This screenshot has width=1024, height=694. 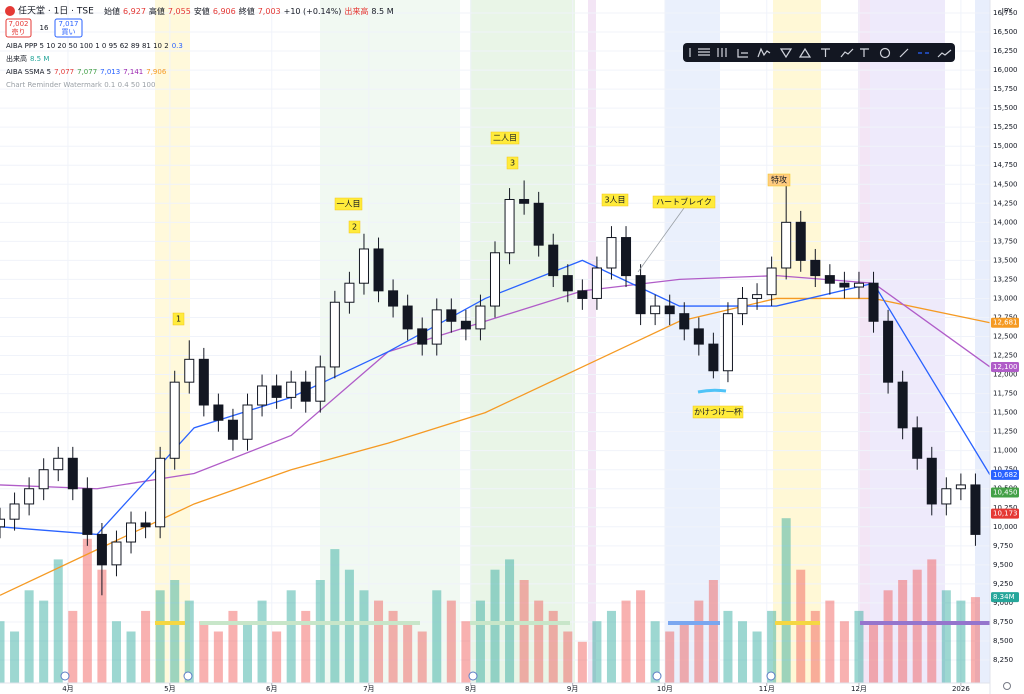 What do you see at coordinates (1005, 279) in the screenshot?
I see `y-tick-label: 13,250` at bounding box center [1005, 279].